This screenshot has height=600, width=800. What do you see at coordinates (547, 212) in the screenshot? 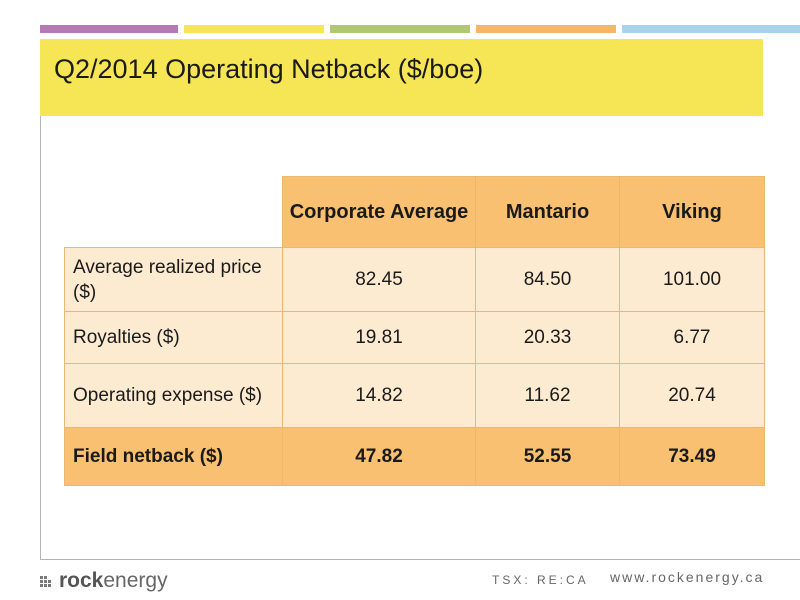
I see `column-header-mantario: Mantario` at bounding box center [547, 212].